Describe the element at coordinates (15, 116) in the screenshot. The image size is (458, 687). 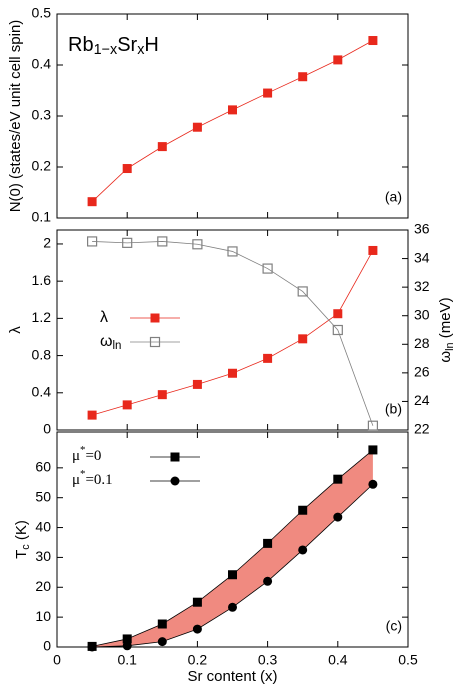
I see `y-axis-label: N(0) (states/eV unit cell spin)` at that location.